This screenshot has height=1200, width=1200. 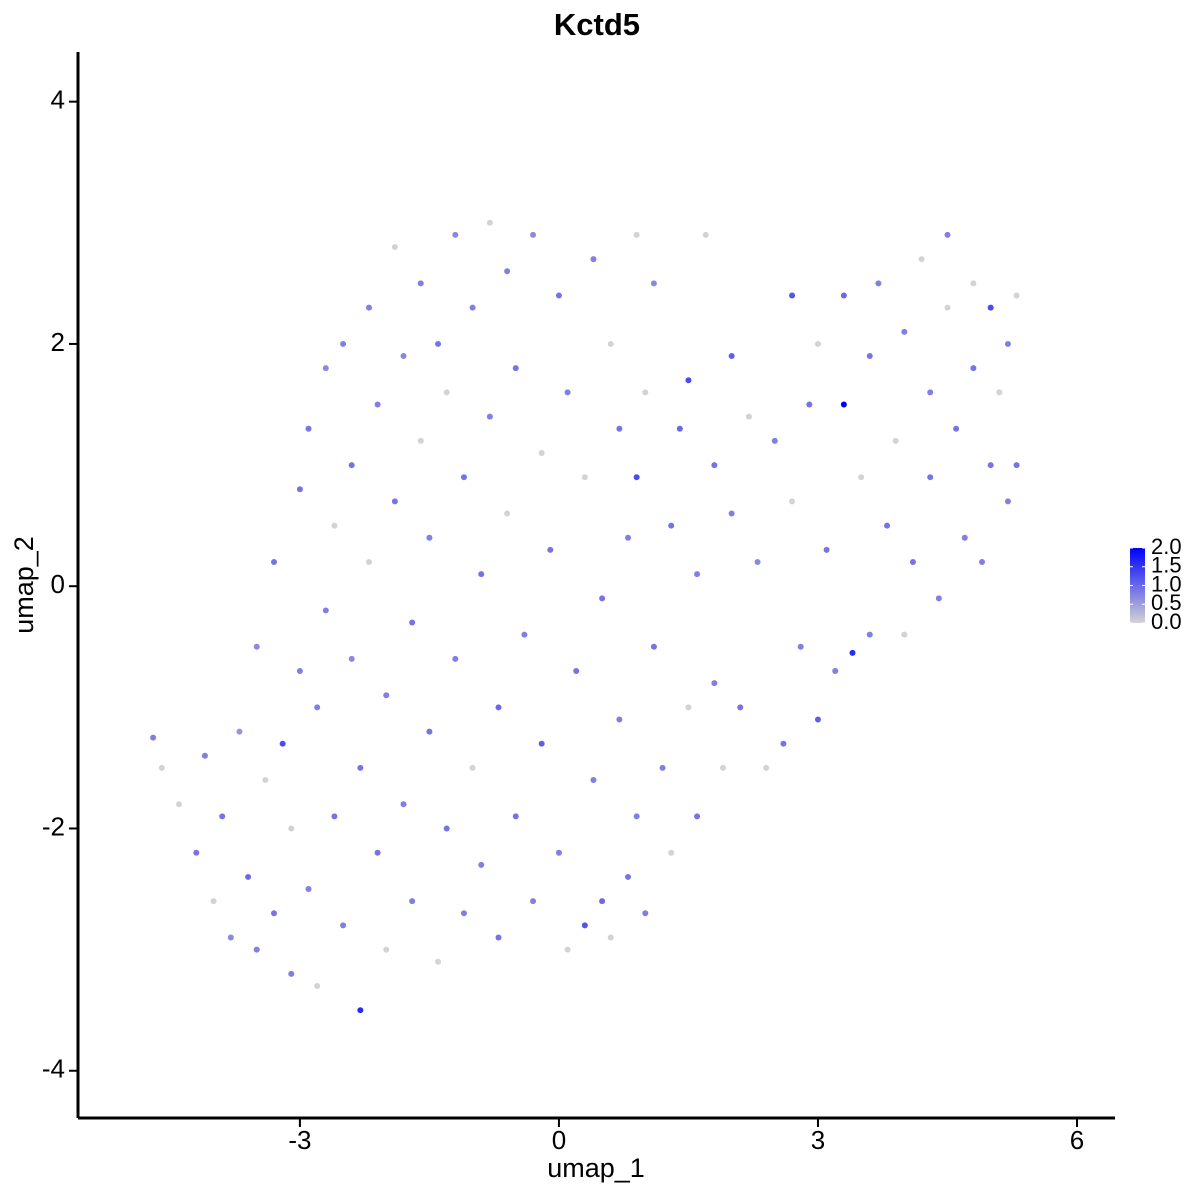 I want to click on x-axis-label: umap_1, so click(x=596, y=1168).